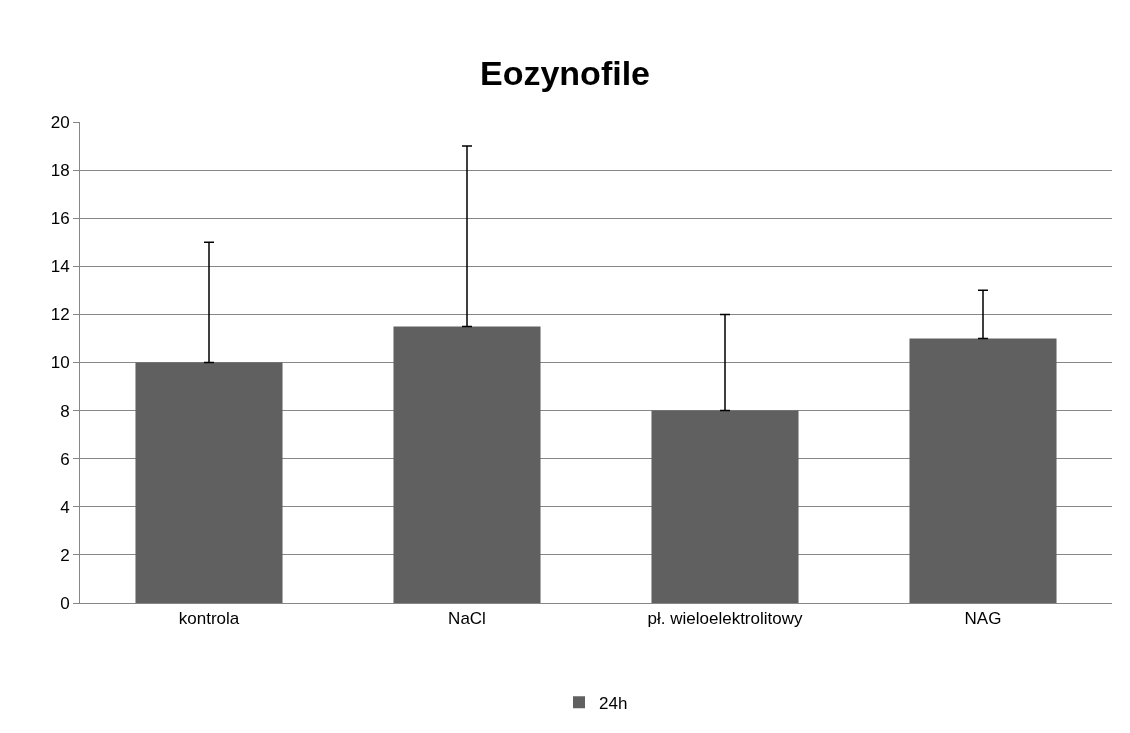 The height and width of the screenshot is (733, 1130). What do you see at coordinates (65, 555) in the screenshot?
I see `y-tick-label: 2` at bounding box center [65, 555].